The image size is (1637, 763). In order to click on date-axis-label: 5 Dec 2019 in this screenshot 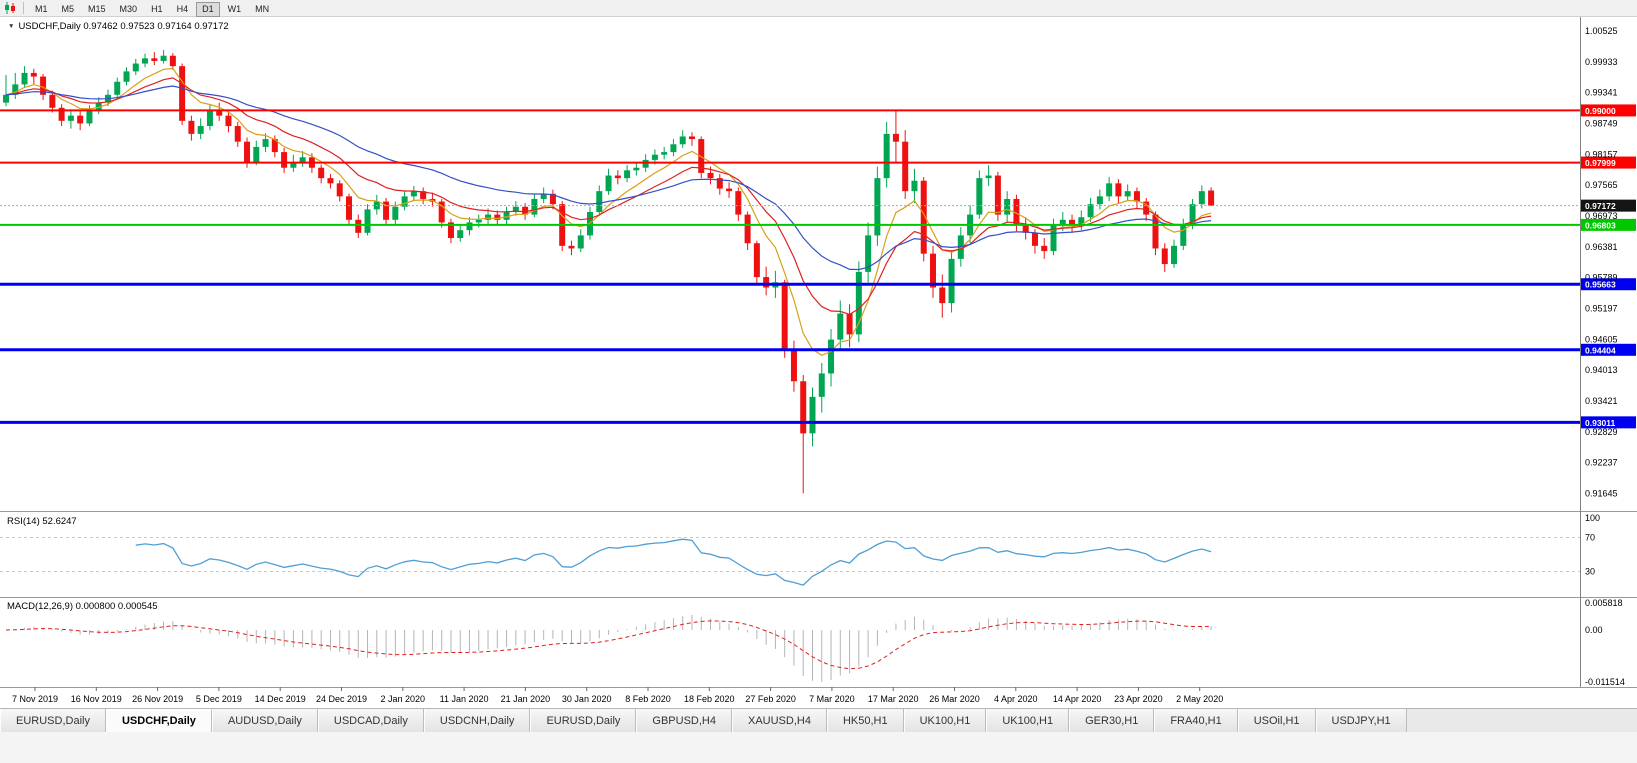, I will do `click(219, 699)`.